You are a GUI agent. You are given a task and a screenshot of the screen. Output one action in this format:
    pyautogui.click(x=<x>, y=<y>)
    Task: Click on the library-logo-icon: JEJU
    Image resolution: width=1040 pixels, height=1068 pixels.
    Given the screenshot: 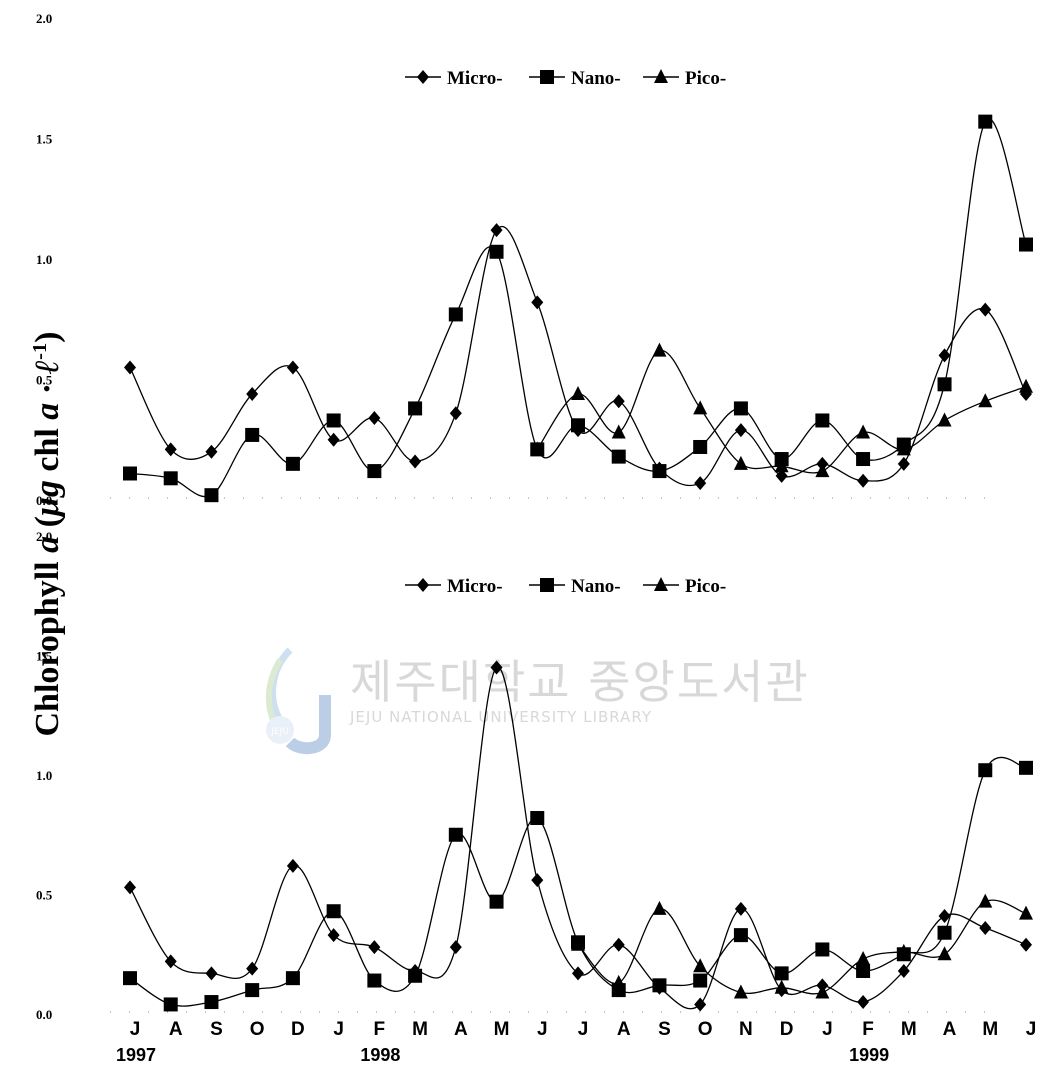 What is the action you would take?
    pyautogui.click(x=298, y=701)
    